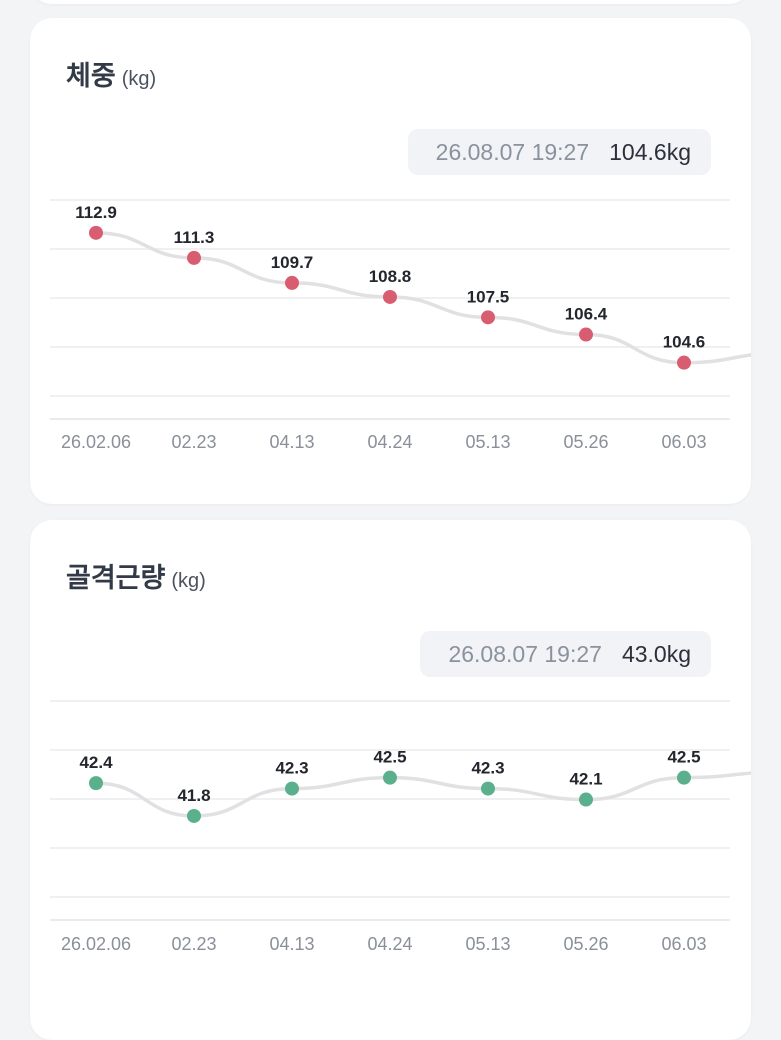  What do you see at coordinates (292, 262) in the screenshot?
I see `data-label: 109.7` at bounding box center [292, 262].